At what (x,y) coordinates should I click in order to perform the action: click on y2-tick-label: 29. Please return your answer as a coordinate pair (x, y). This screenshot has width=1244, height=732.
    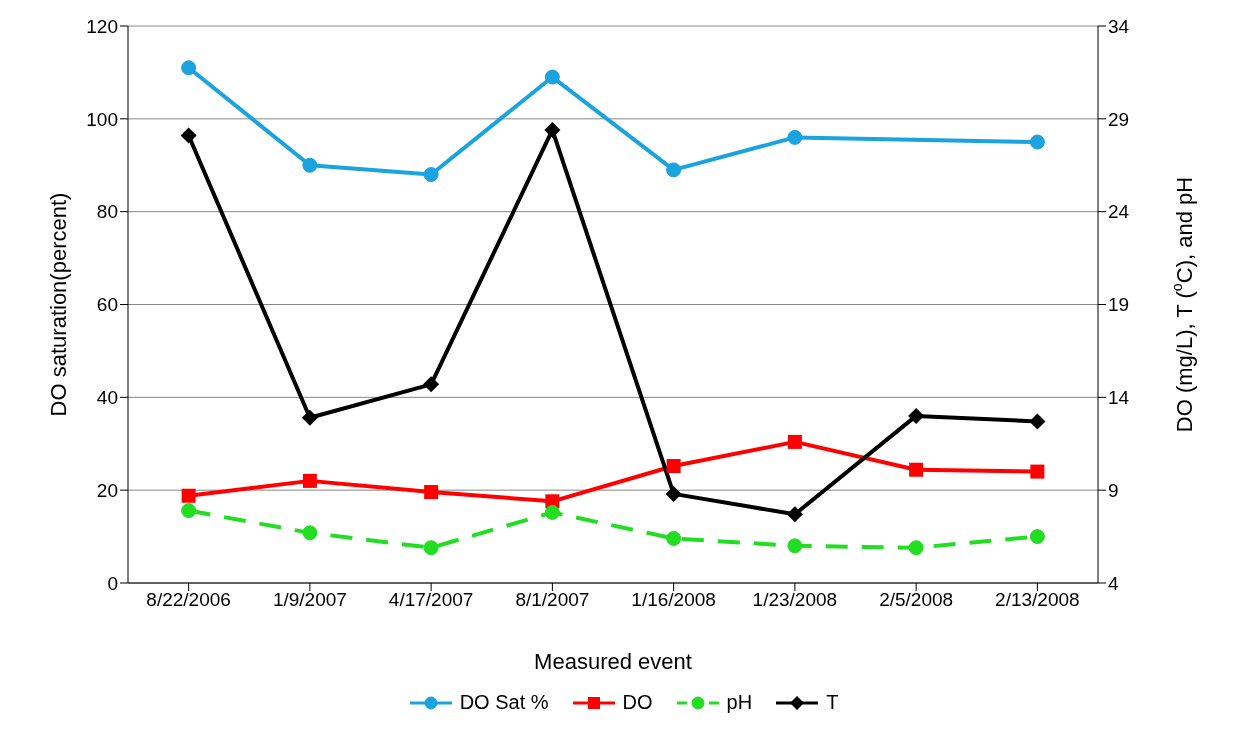
    Looking at the image, I should click on (1119, 119).